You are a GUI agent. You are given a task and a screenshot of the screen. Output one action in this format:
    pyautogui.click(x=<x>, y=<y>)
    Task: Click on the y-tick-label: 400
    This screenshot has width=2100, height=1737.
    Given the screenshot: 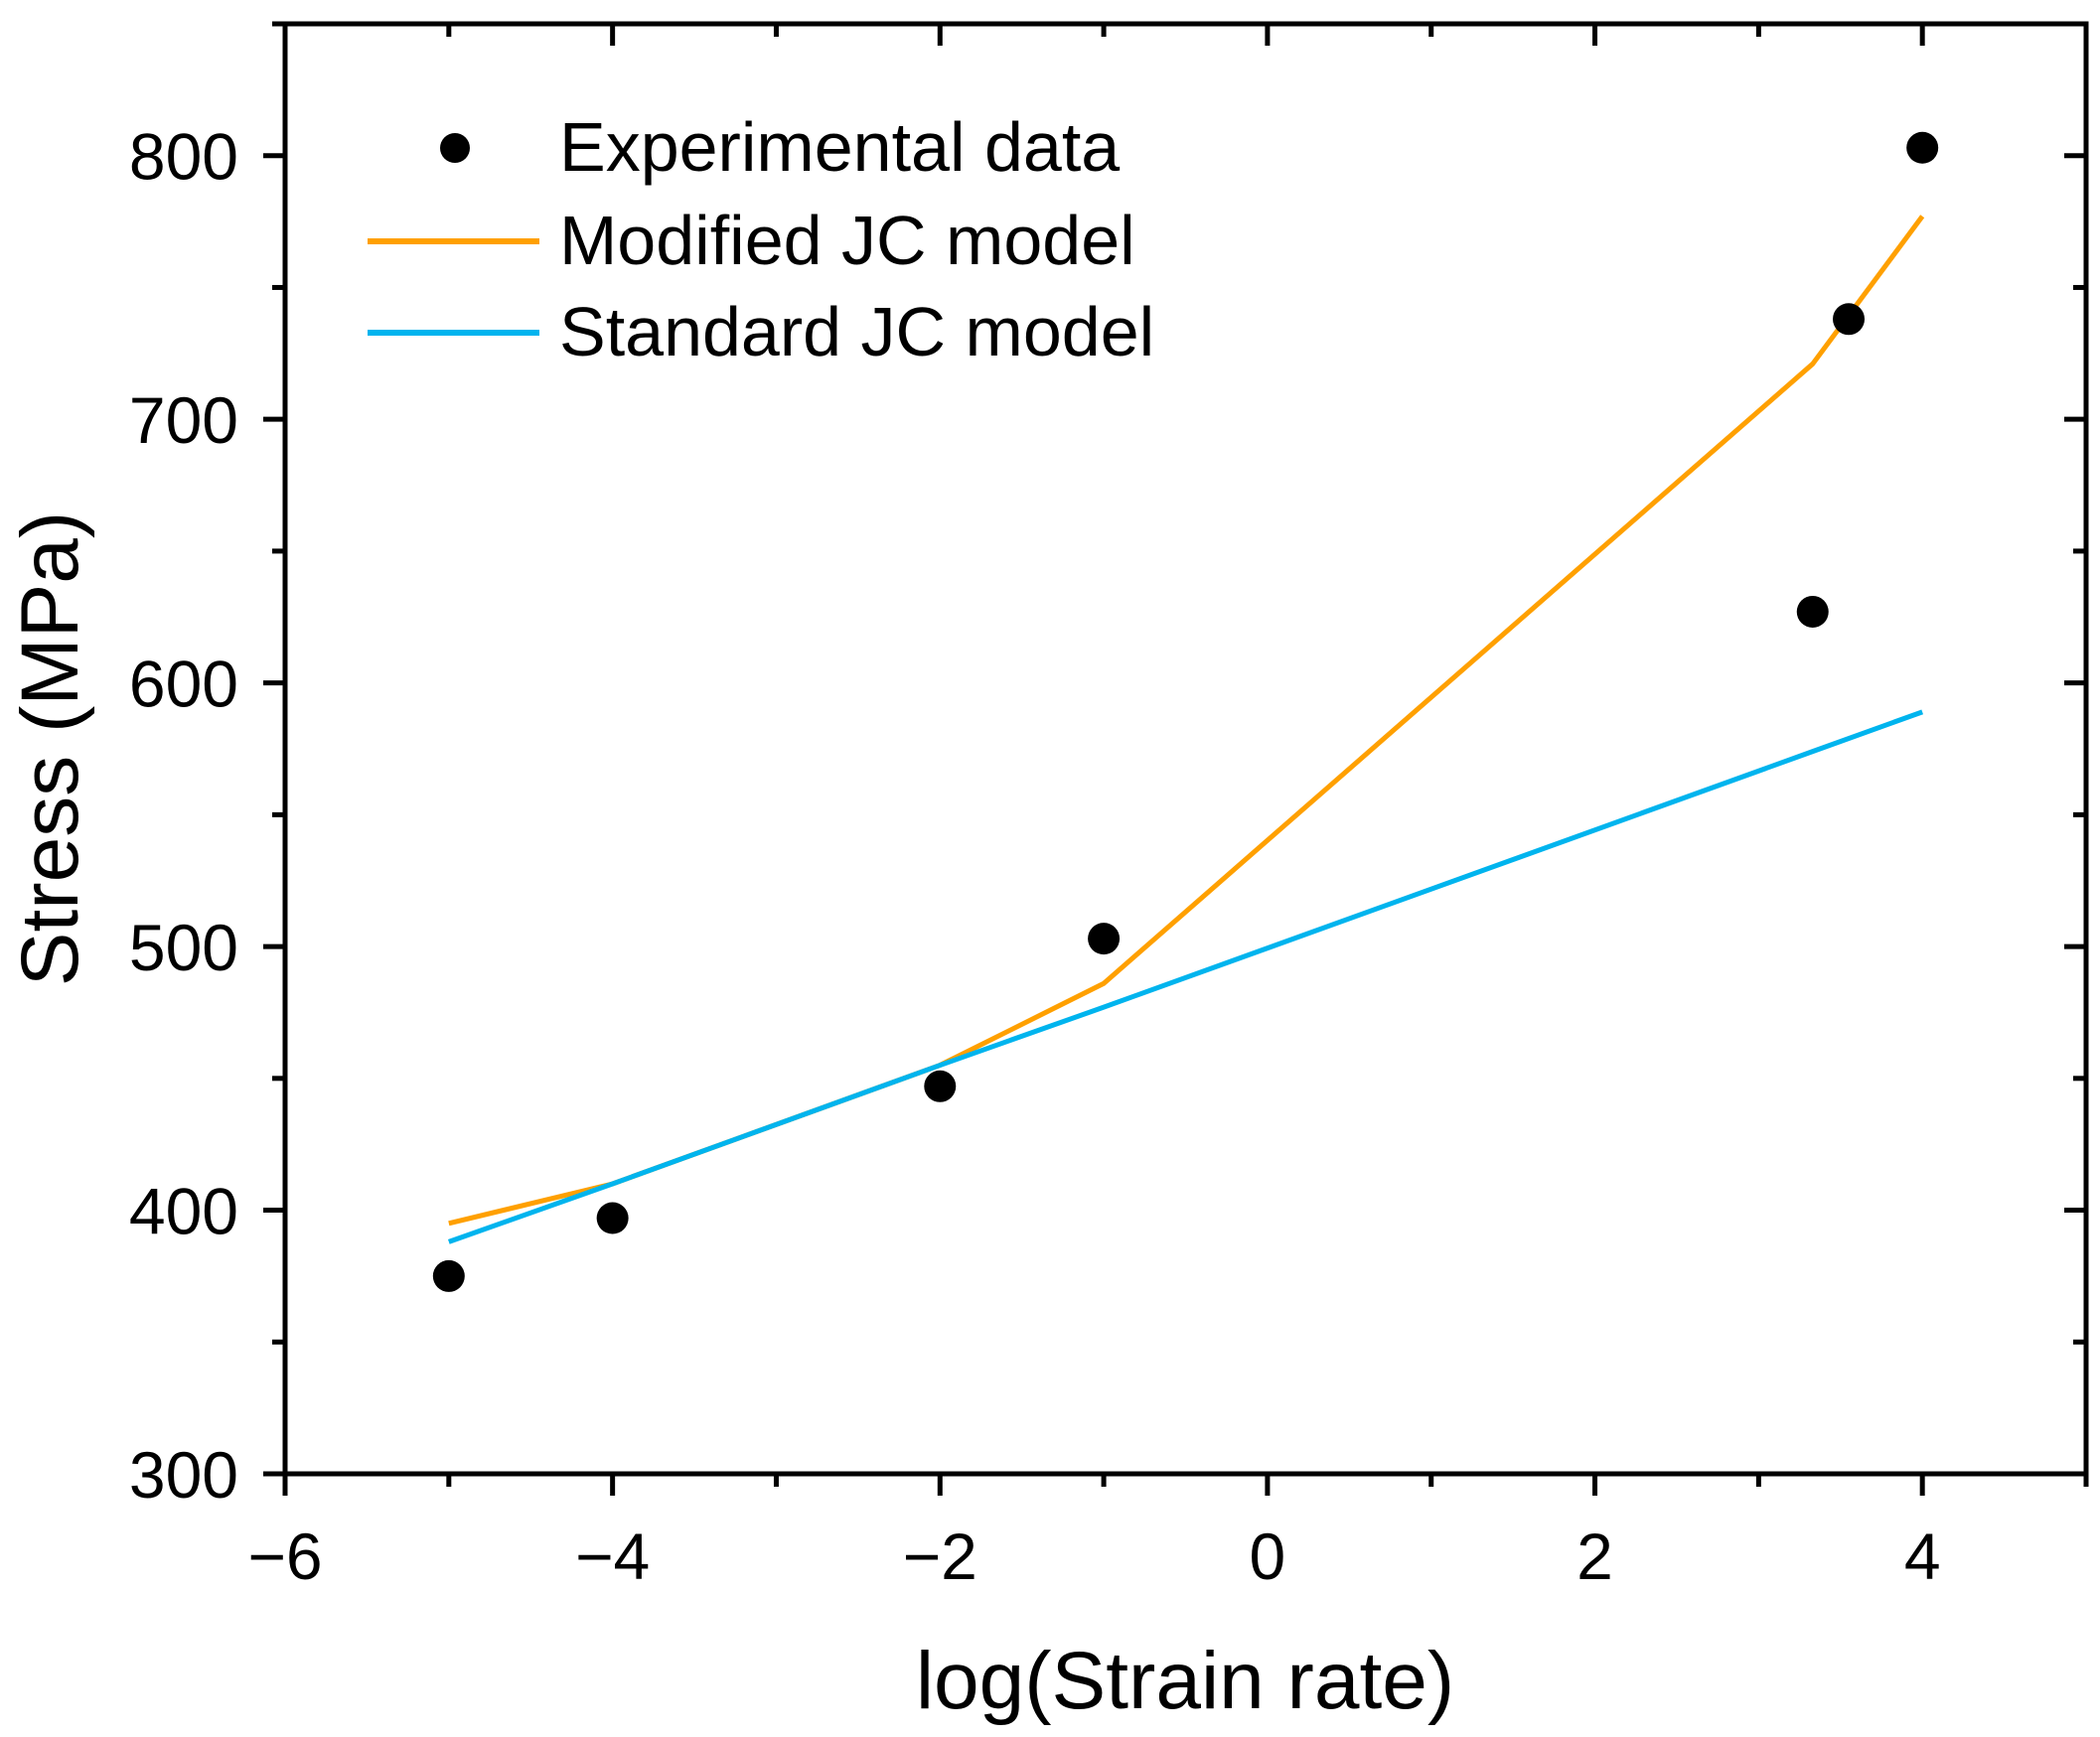 What is the action you would take?
    pyautogui.click(x=183, y=1212)
    